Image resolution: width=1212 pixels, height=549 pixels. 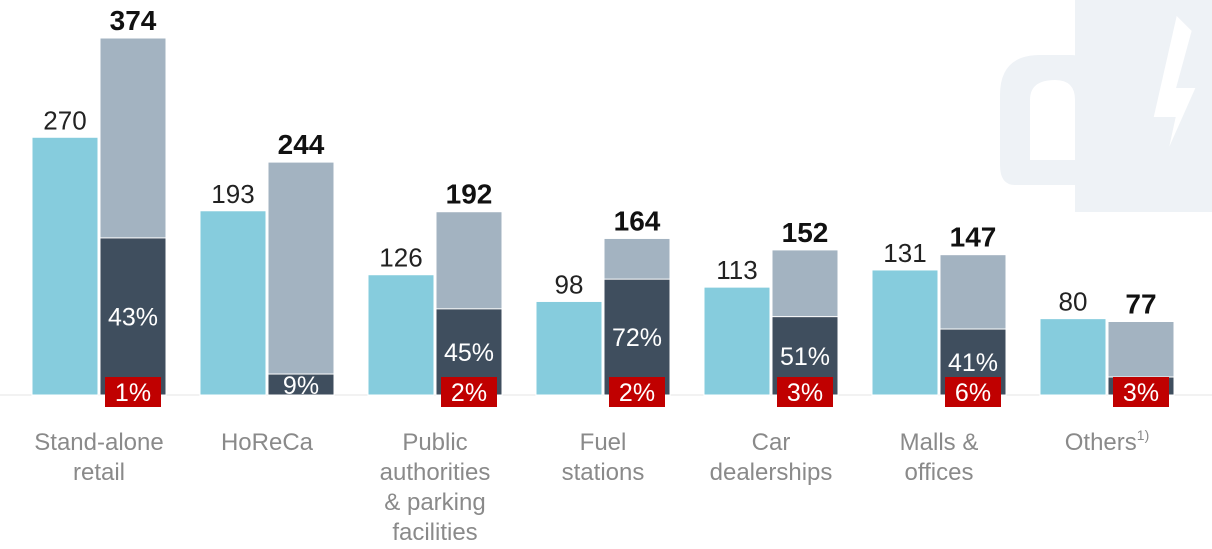 What do you see at coordinates (603, 457) in the screenshot?
I see `category-label: Fuel stations` at bounding box center [603, 457].